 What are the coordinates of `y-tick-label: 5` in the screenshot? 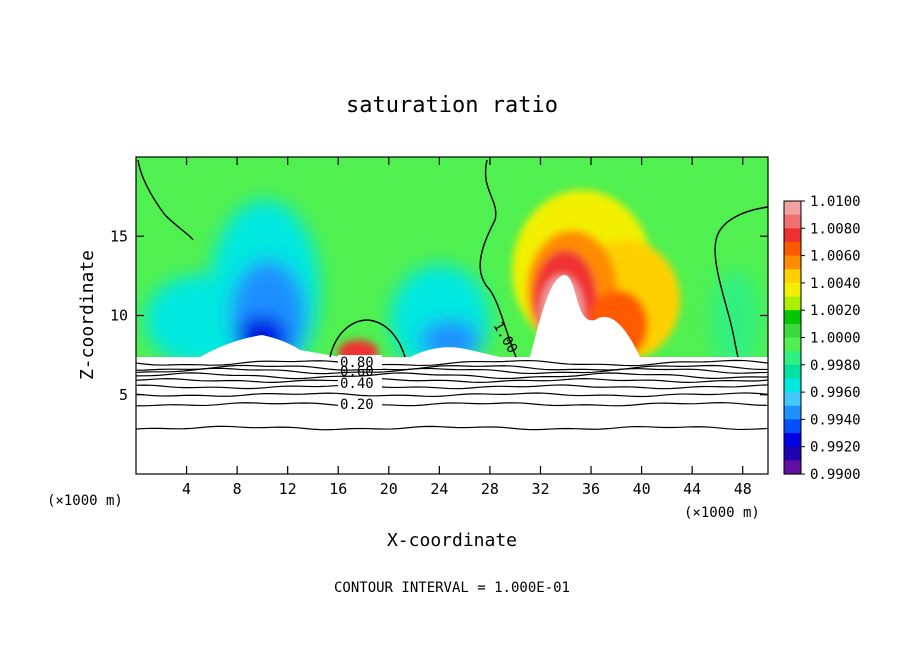 It's located at (123, 395).